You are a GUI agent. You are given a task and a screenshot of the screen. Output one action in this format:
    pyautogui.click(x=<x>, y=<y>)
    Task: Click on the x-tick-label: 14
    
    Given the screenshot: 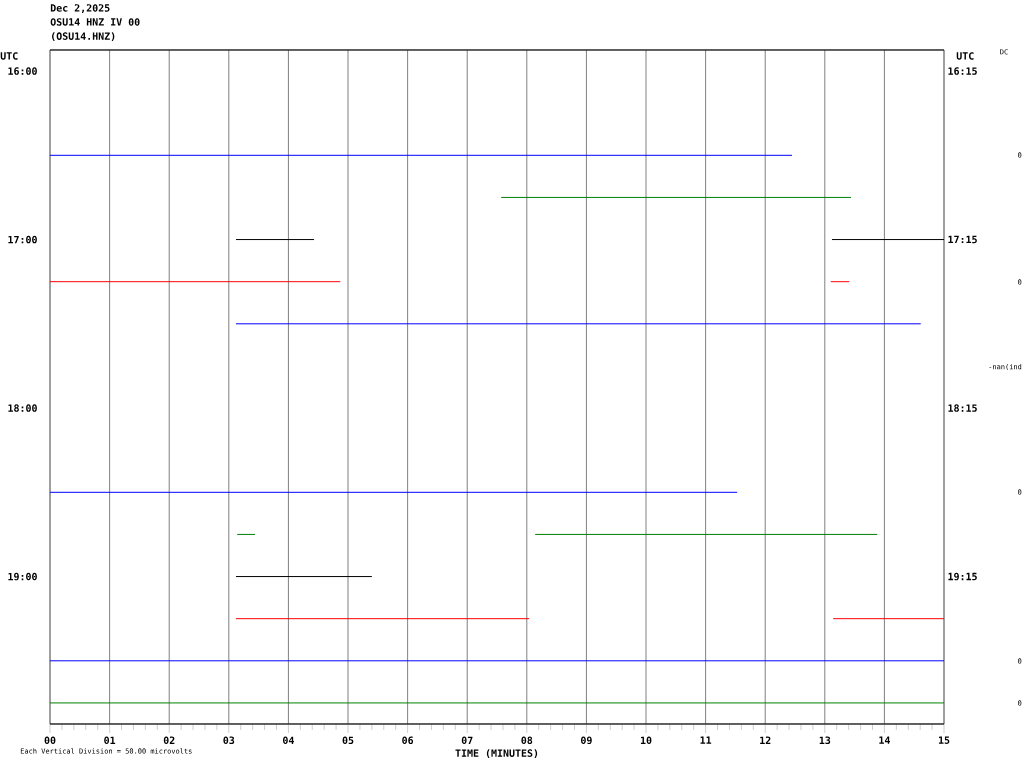 What is the action you would take?
    pyautogui.click(x=884, y=740)
    